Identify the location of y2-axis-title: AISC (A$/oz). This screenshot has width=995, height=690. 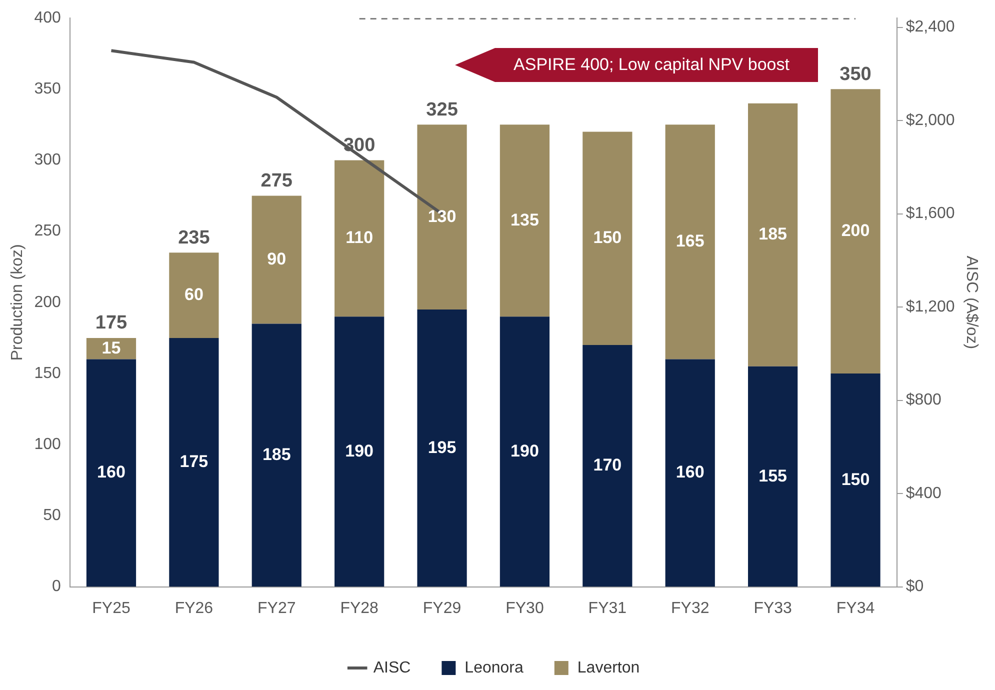
(971, 303).